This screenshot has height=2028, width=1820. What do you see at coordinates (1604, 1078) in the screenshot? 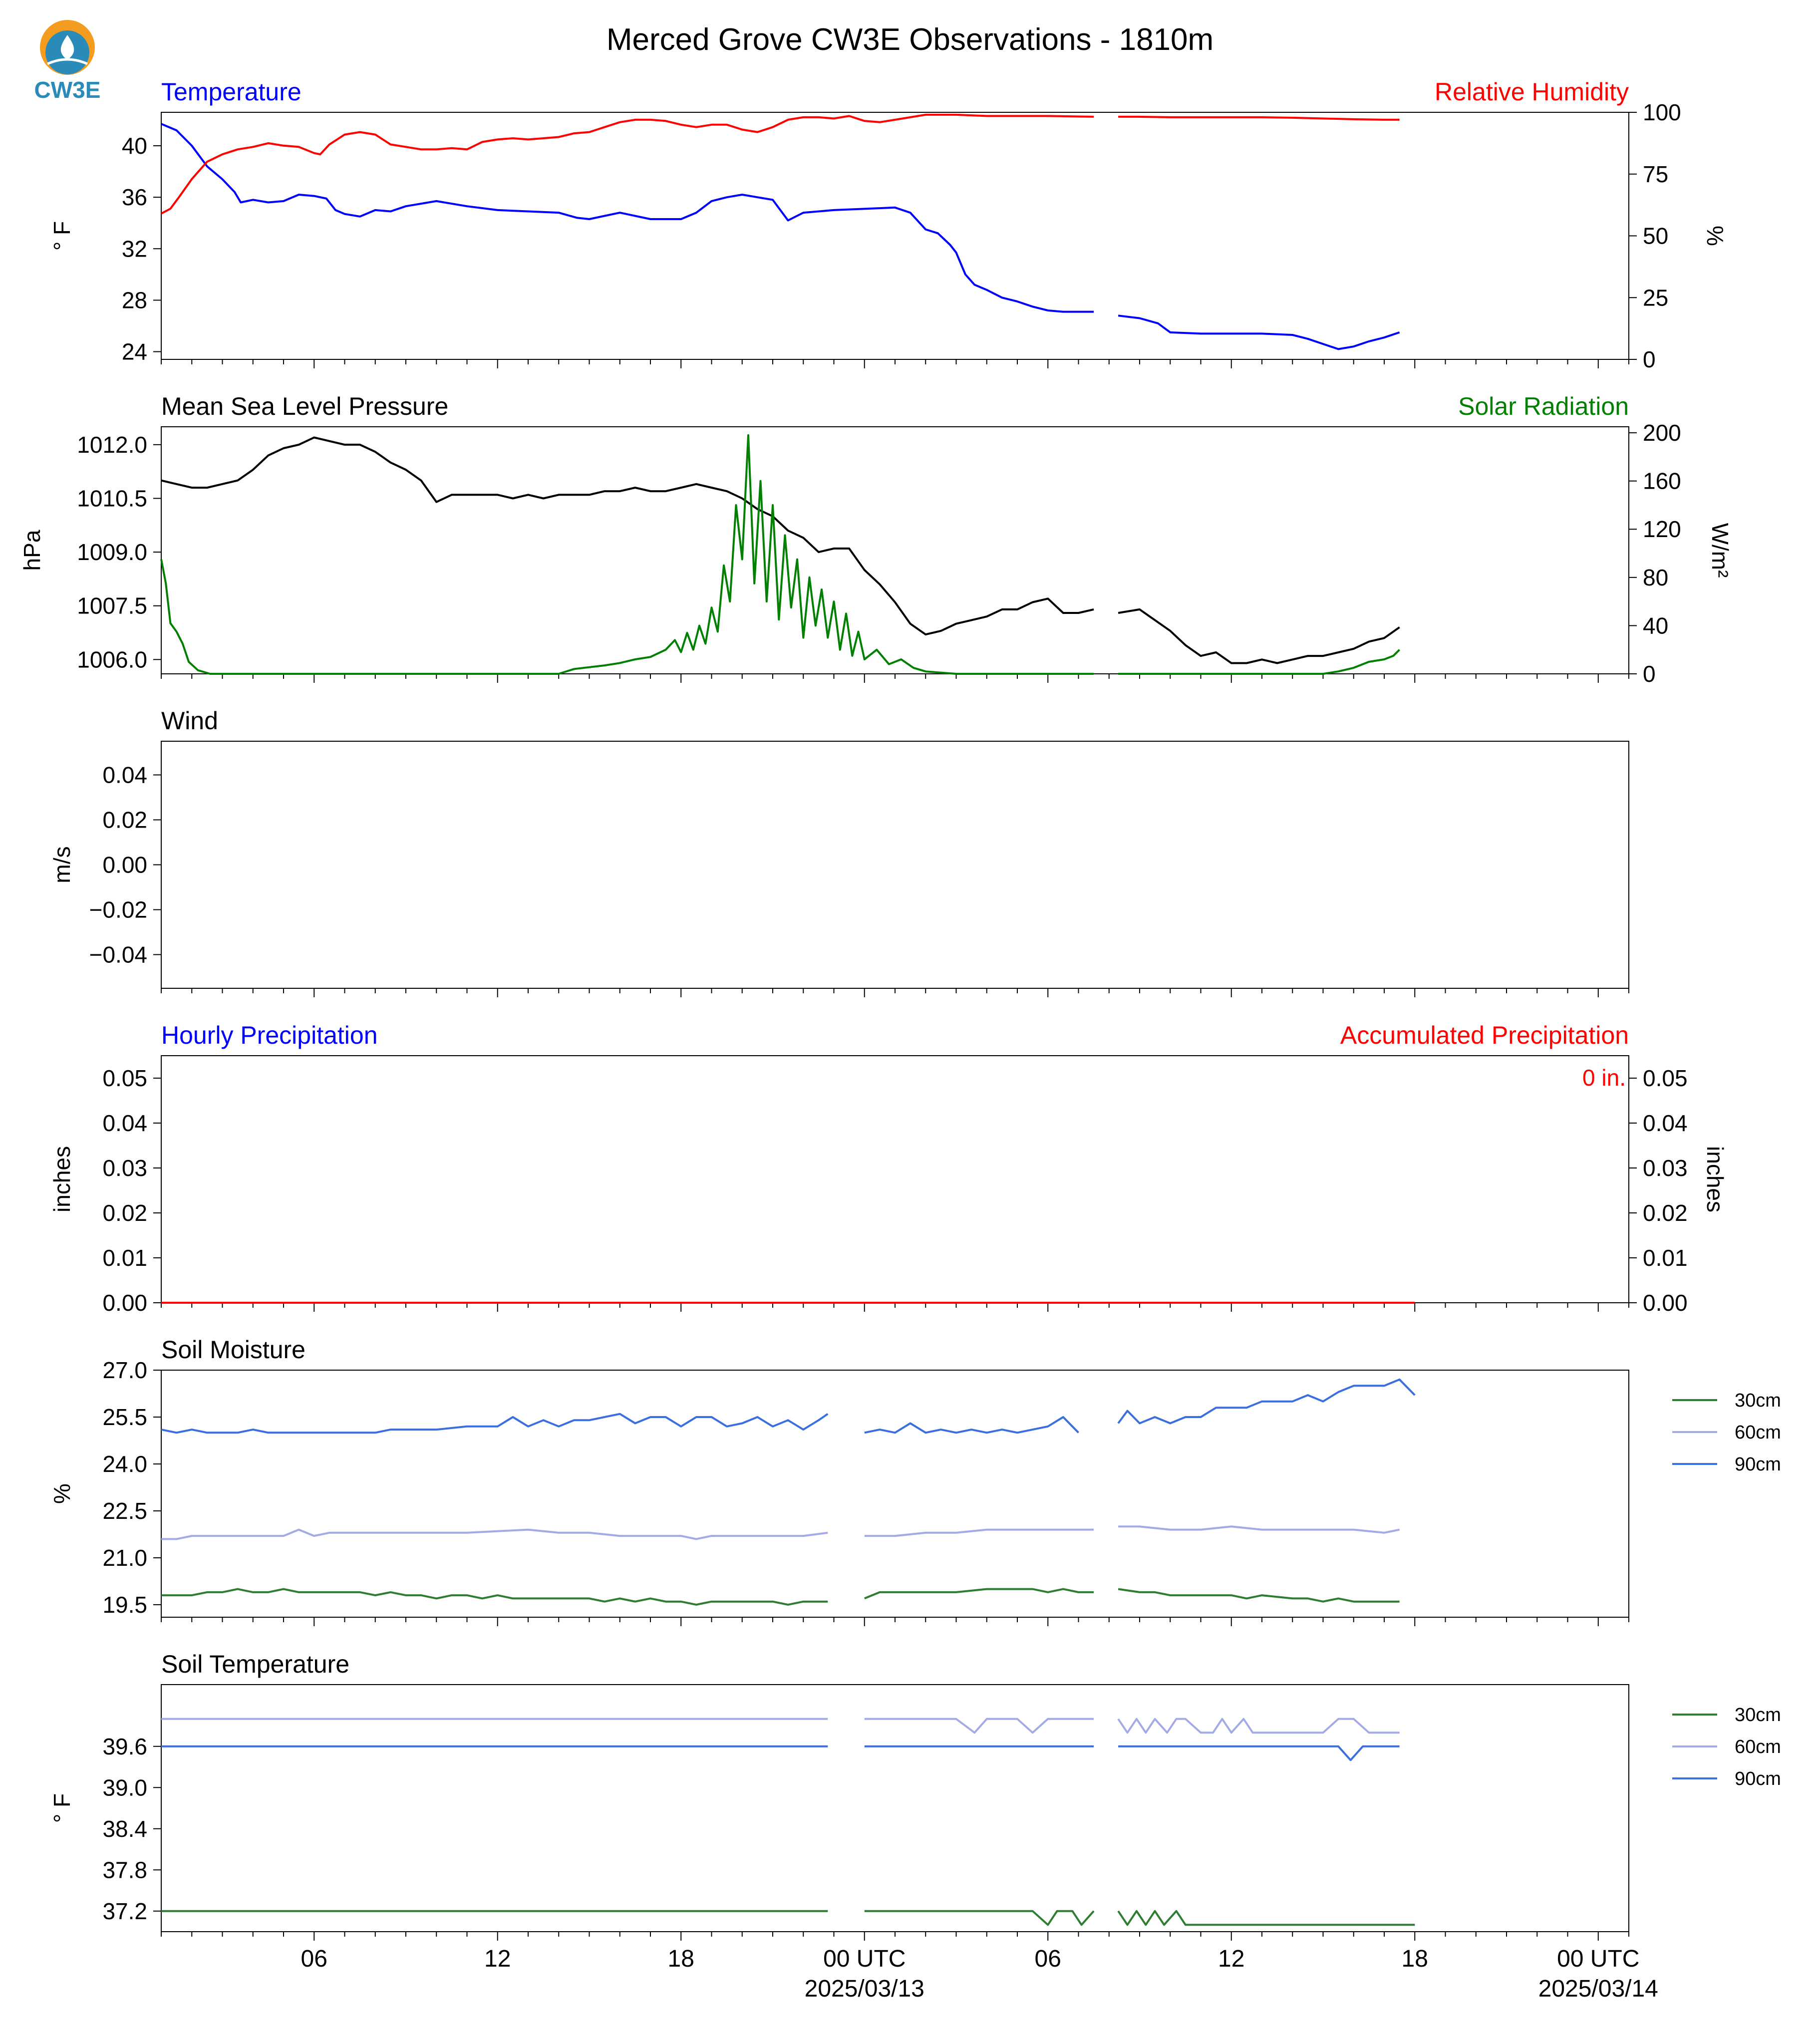
I see `accumulated-total-label: 0 in.` at bounding box center [1604, 1078].